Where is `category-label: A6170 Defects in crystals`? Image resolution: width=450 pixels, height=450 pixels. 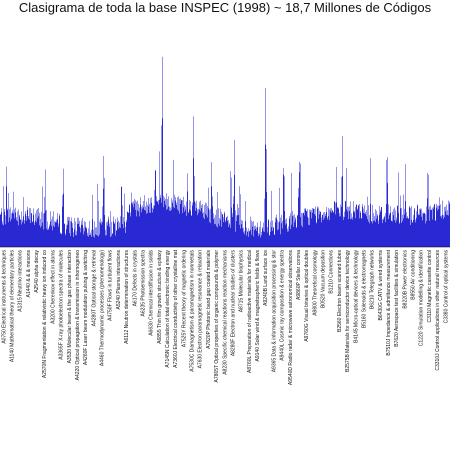
category-label: A6170 Defects in crystals is located at coordinates (135, 278).